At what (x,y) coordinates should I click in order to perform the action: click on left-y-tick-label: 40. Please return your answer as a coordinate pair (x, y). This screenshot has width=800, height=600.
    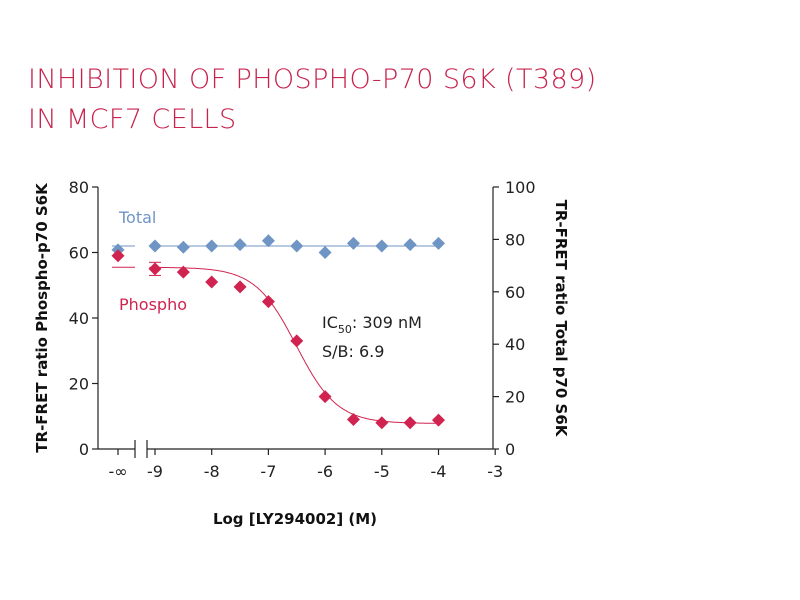
    Looking at the image, I should click on (79, 318).